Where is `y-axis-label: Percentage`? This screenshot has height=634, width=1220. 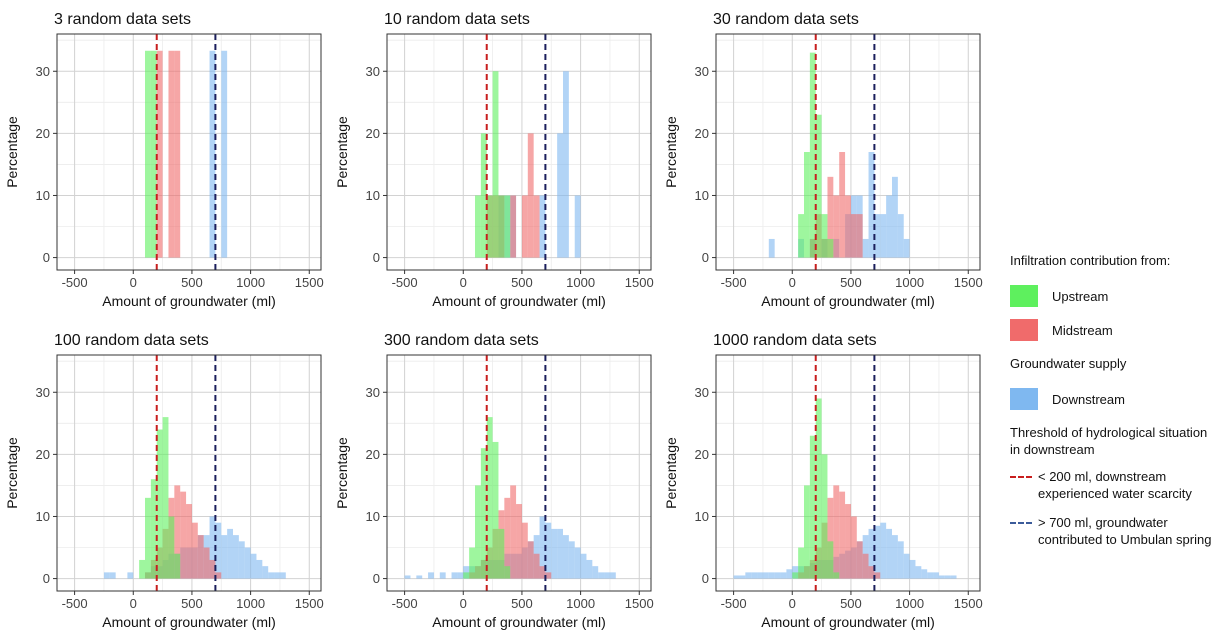 y-axis-label: Percentage is located at coordinates (12, 473).